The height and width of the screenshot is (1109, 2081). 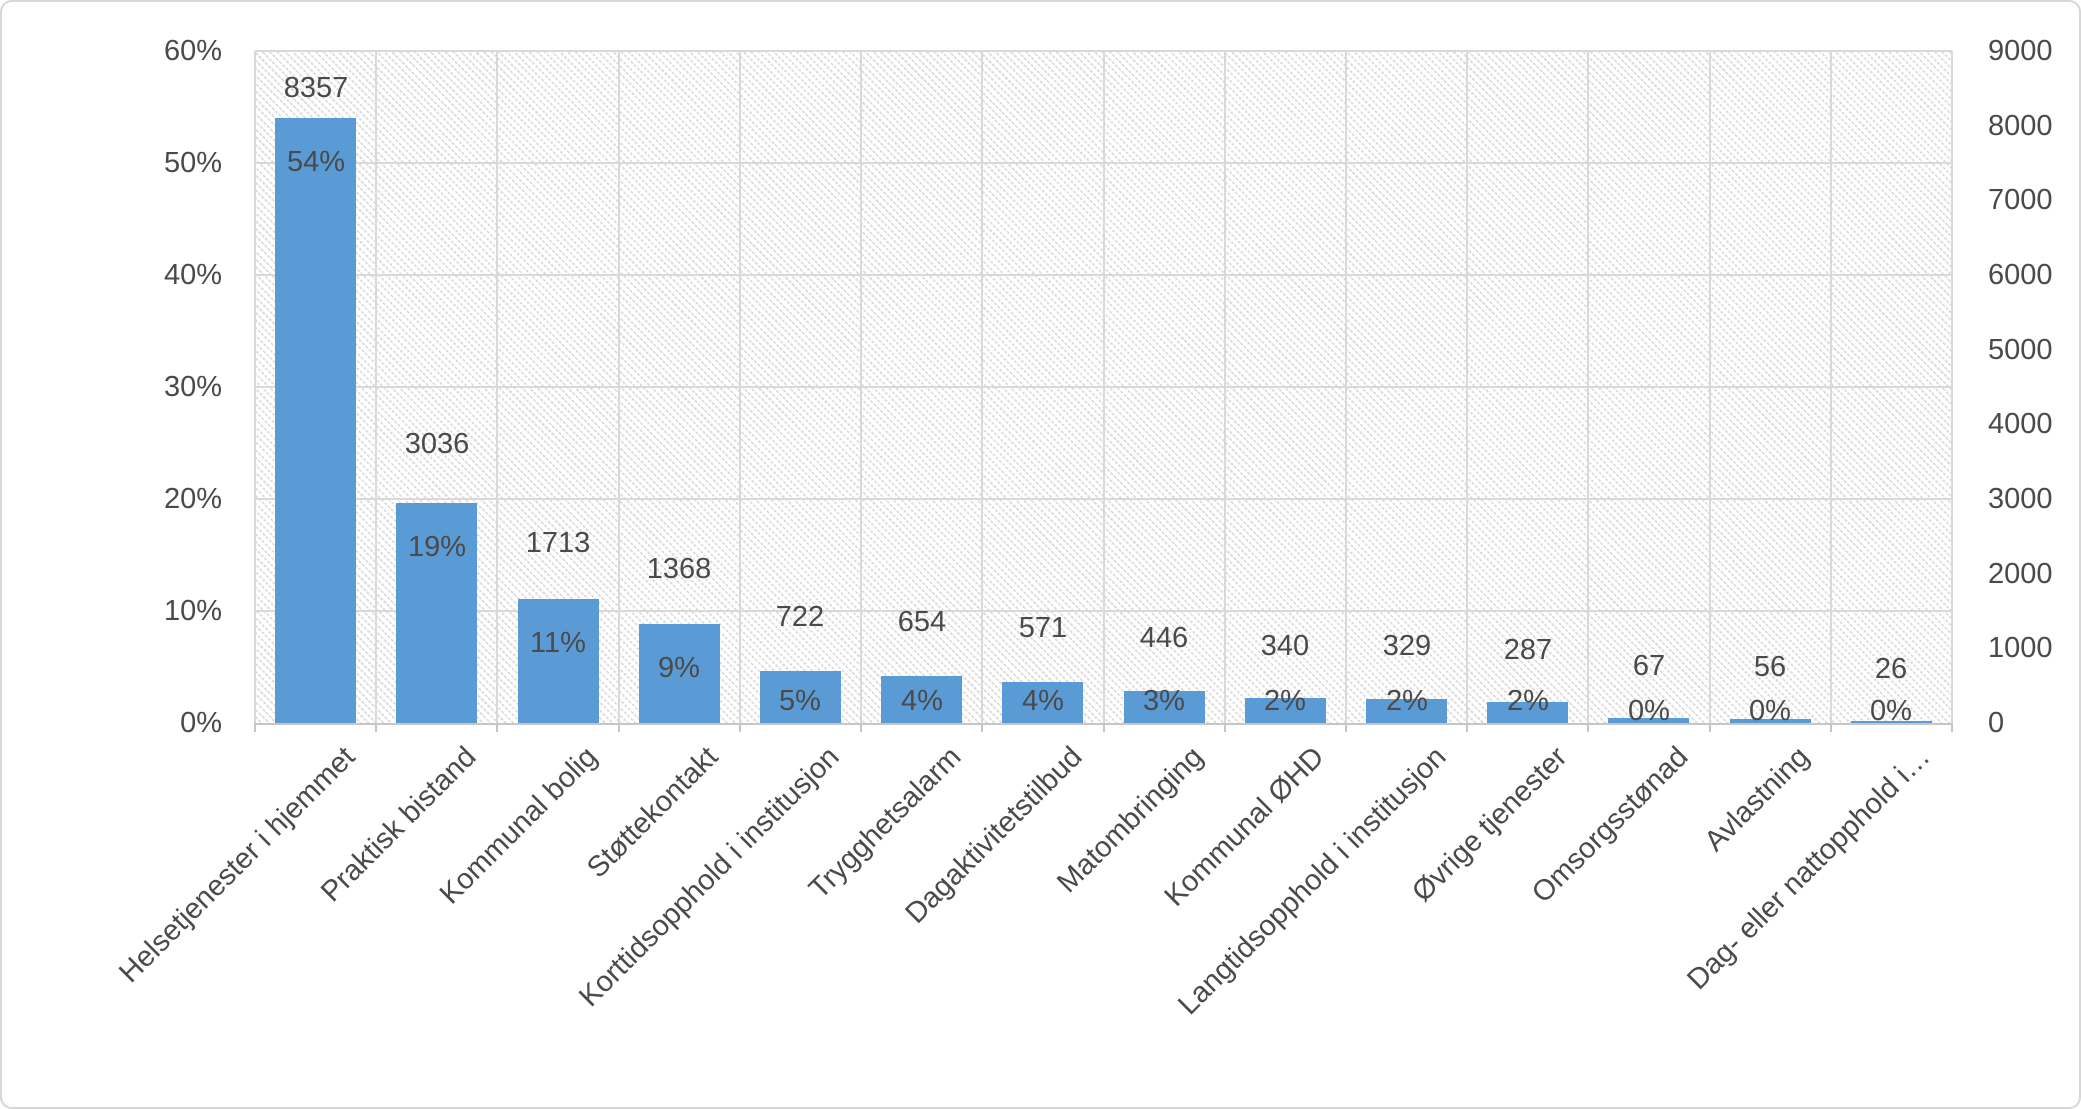 I want to click on value-label: 654, so click(x=922, y=622).